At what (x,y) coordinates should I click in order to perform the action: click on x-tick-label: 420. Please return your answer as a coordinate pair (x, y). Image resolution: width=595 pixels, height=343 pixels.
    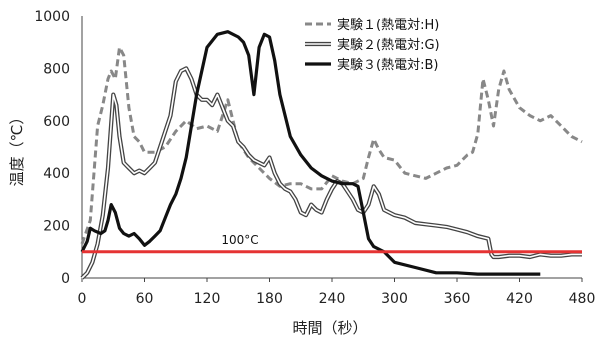
    Looking at the image, I should click on (519, 299).